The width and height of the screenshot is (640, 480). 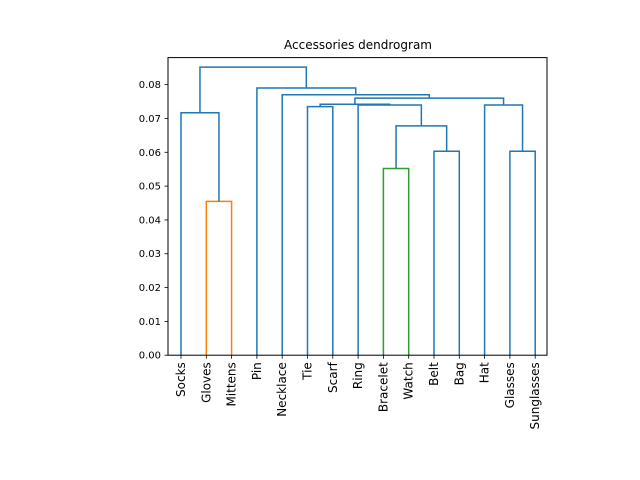 I want to click on leaf-label-scarf: Scarf, so click(x=333, y=377).